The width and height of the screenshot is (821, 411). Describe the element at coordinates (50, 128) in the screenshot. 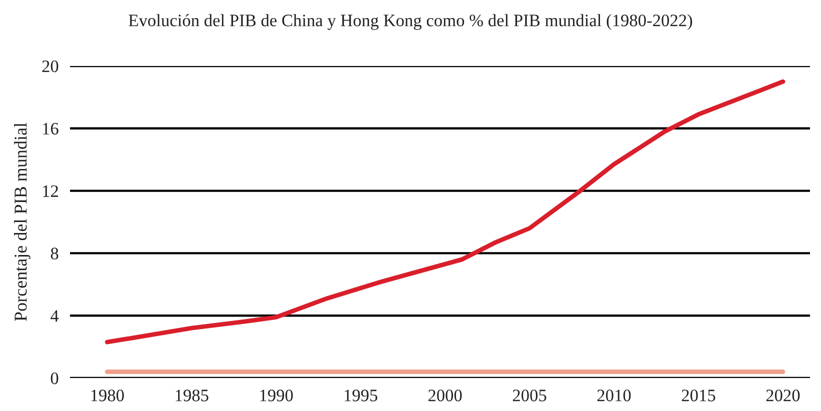

I see `y-tick-label: 16` at that location.